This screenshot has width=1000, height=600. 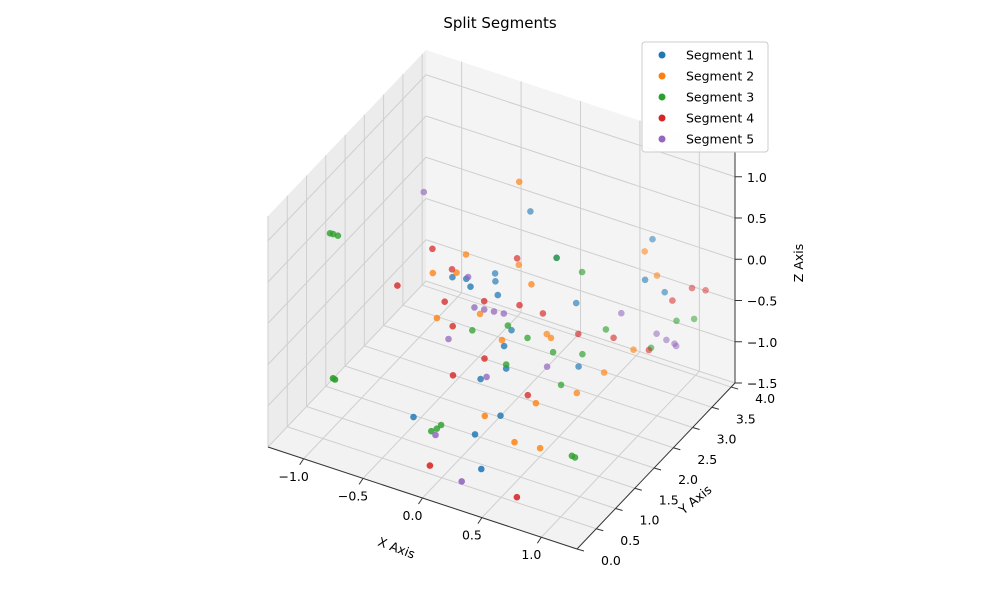 I want to click on x-tick-label: −0.5, so click(x=353, y=495).